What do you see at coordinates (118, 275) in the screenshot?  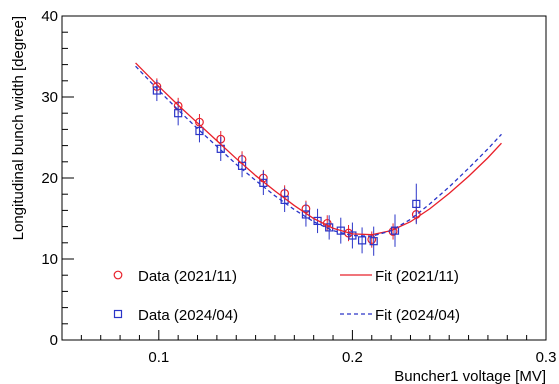 I see `legend-circle-marker` at bounding box center [118, 275].